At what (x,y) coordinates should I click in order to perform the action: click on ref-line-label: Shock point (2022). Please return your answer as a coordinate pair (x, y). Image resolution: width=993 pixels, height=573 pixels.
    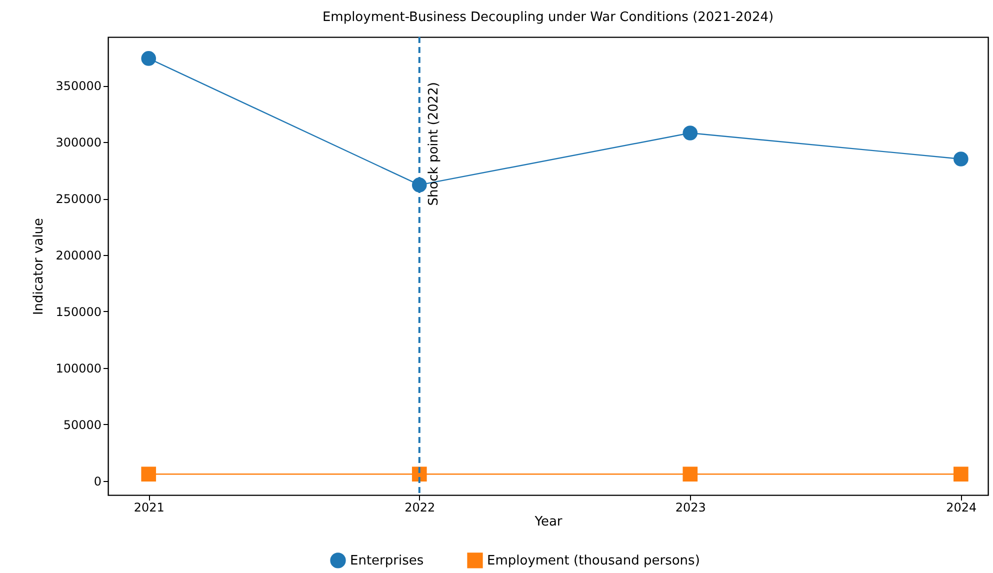
    Looking at the image, I should click on (434, 144).